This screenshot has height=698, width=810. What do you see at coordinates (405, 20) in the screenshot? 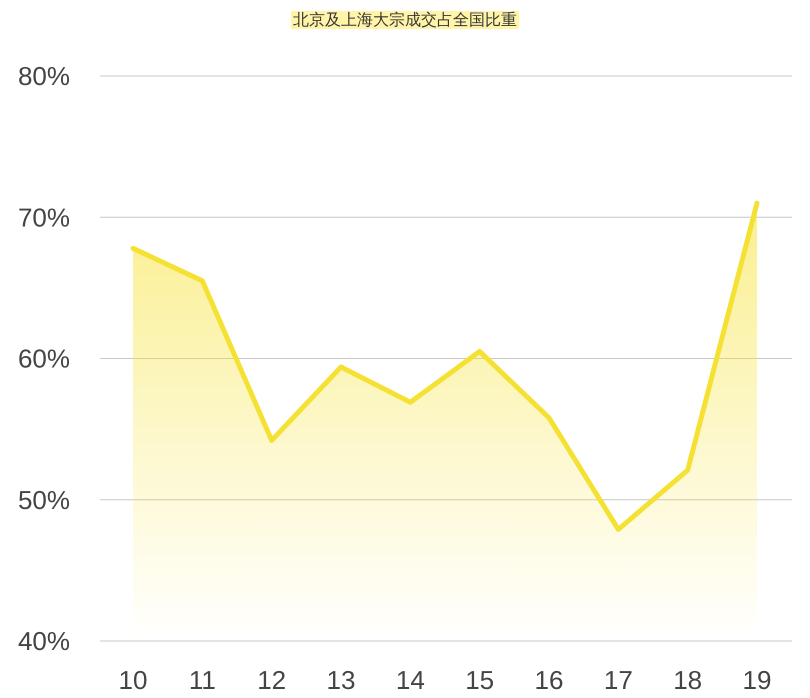
I see `chart-title: 北京及上海大宗成交占全国比重` at bounding box center [405, 20].